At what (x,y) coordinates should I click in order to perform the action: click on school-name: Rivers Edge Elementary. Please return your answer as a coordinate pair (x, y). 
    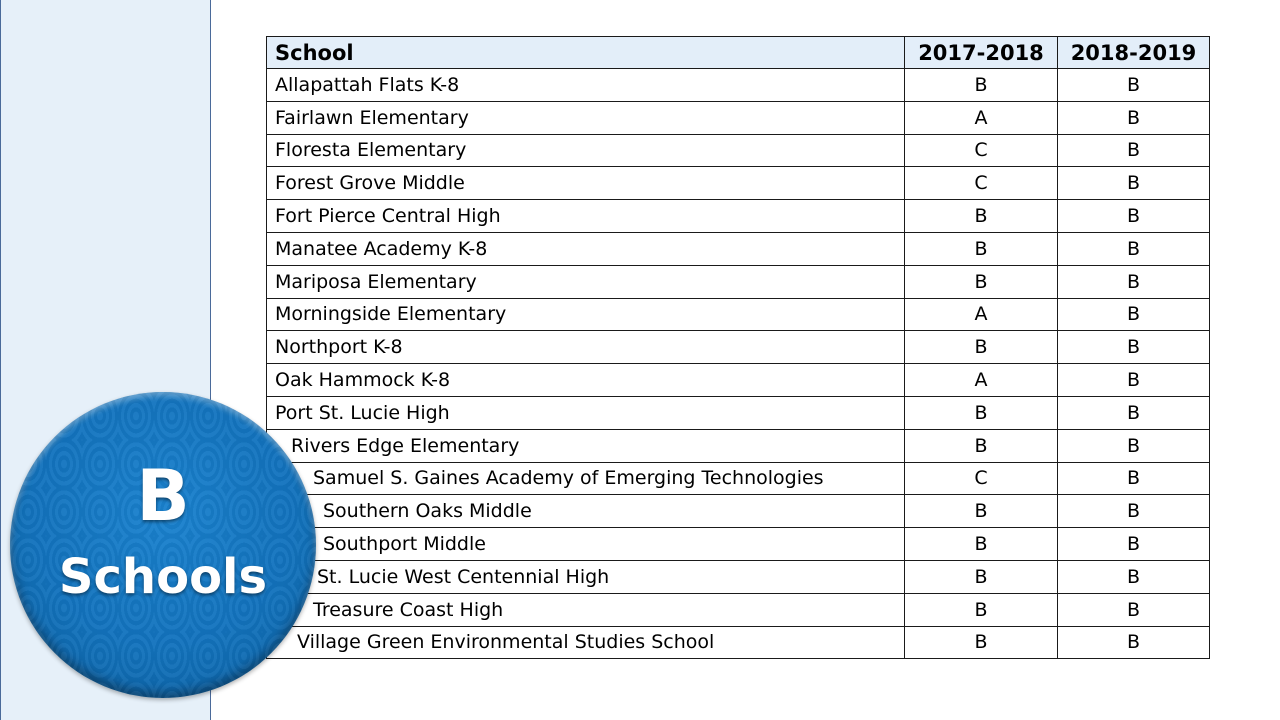
    Looking at the image, I should click on (585, 445).